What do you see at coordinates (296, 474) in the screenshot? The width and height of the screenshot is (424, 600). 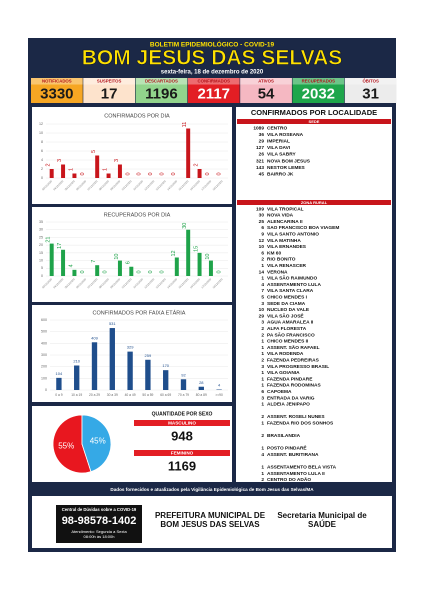 I see `loc-name: ASSENTAMENTO LULA II` at bounding box center [296, 474].